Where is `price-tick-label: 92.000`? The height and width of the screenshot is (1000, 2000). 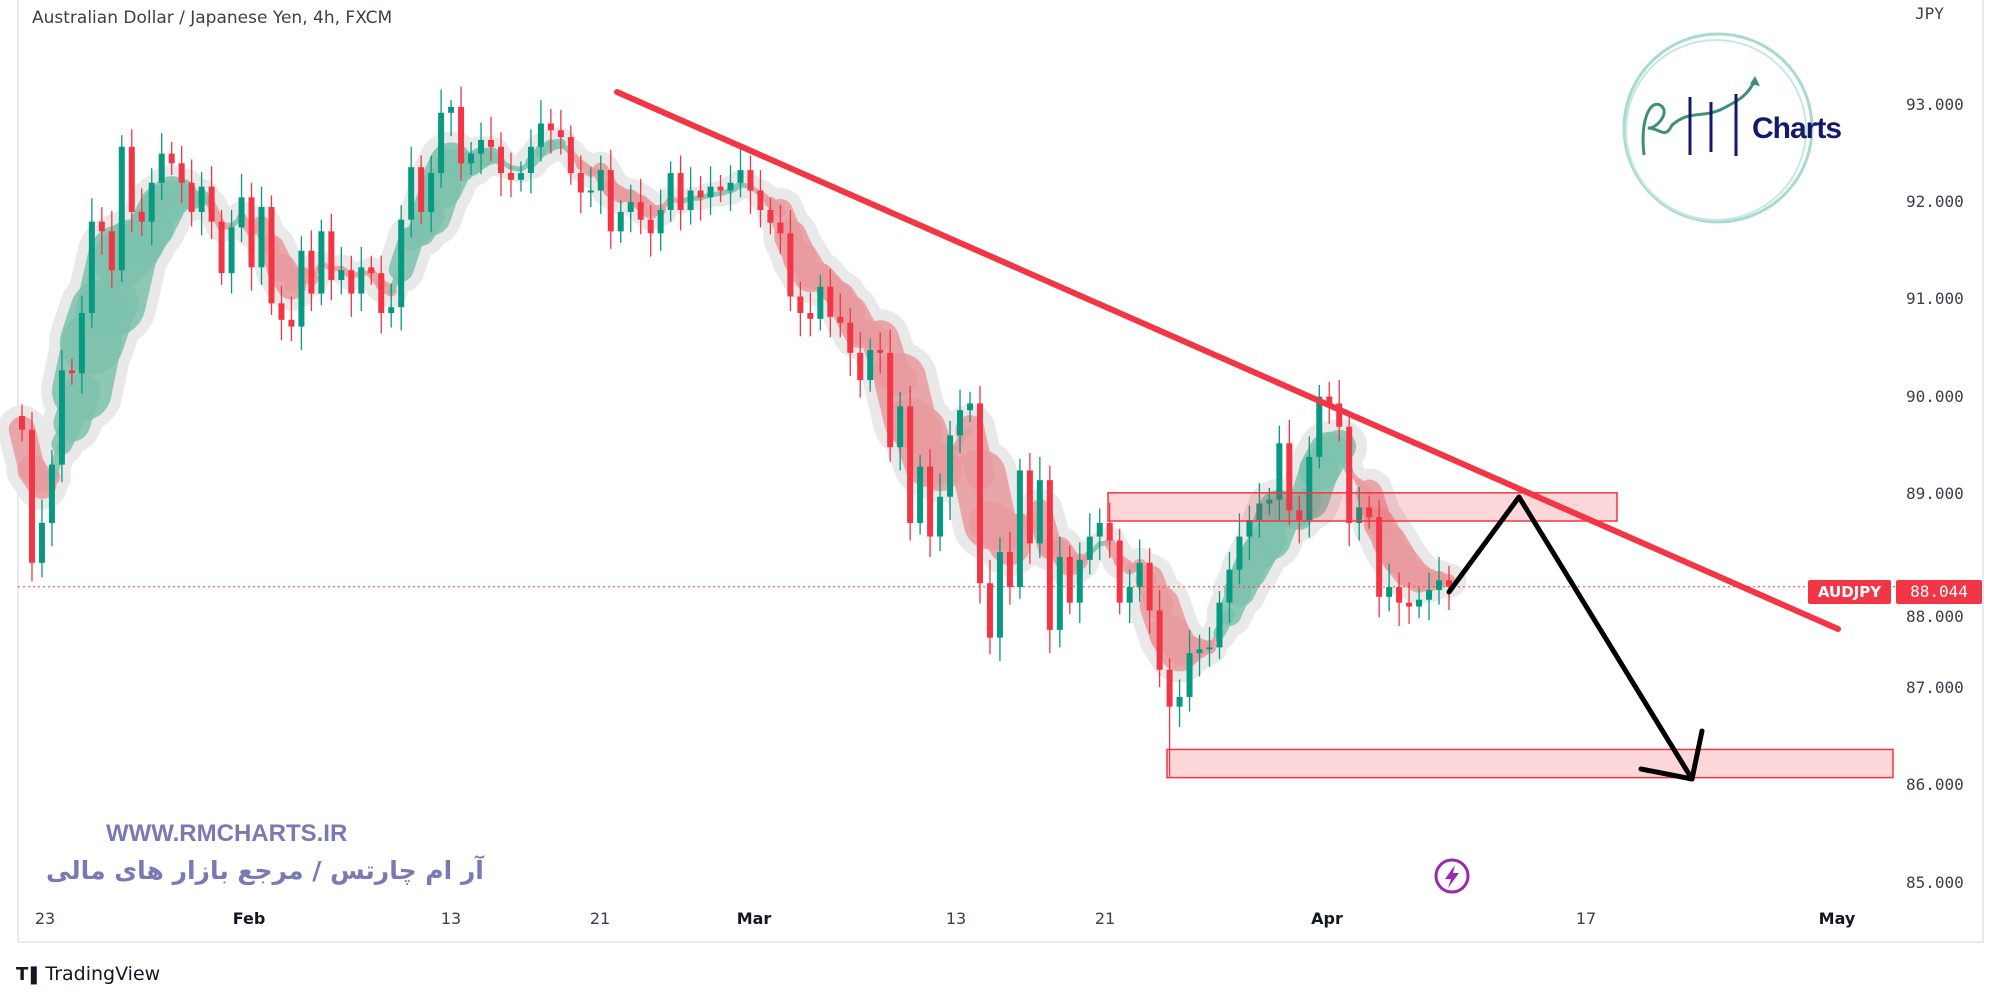 price-tick-label: 92.000 is located at coordinates (1935, 202).